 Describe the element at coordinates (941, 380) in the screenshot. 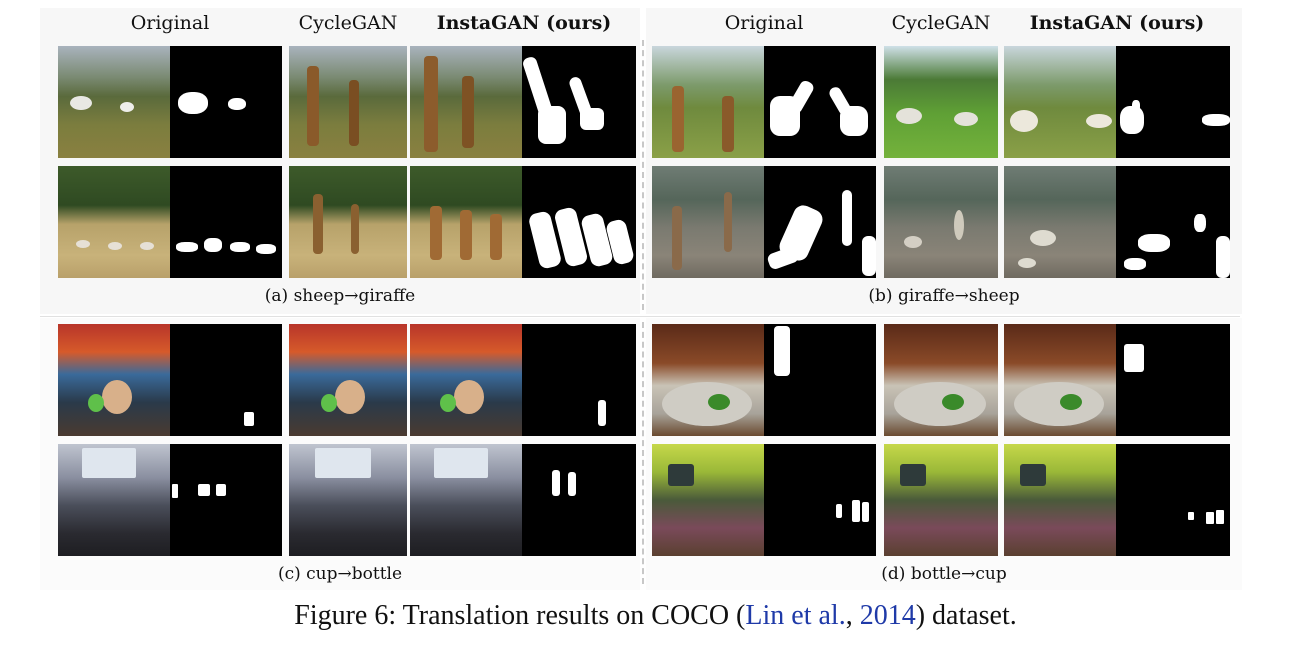

I see `image-d1-cyclegan` at that location.